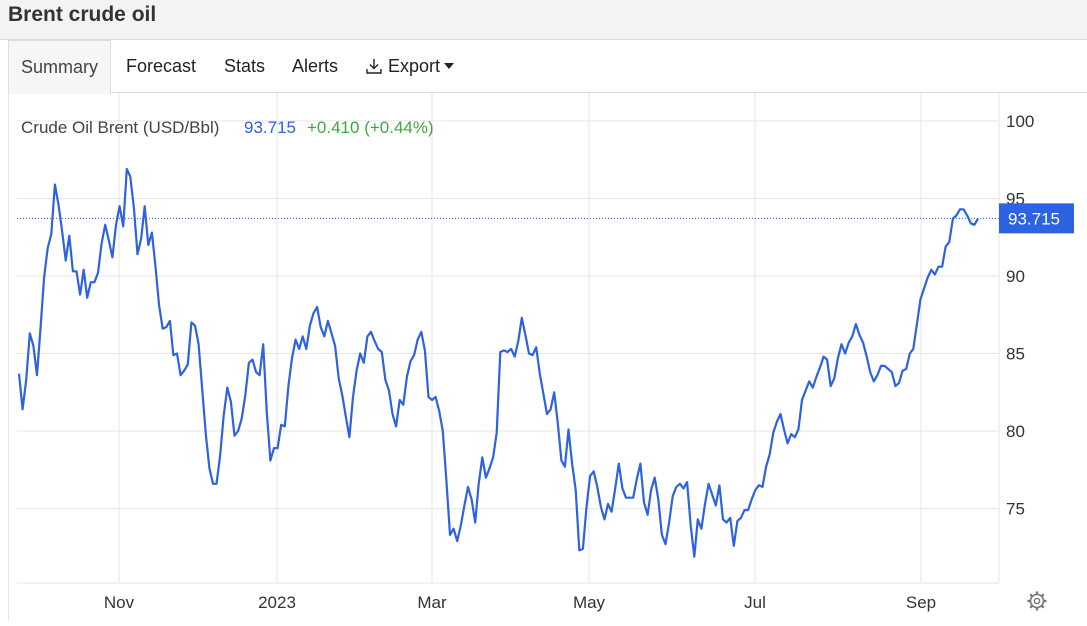 The image size is (1087, 626). What do you see at coordinates (1020, 121) in the screenshot?
I see `y-tick-label: 100` at bounding box center [1020, 121].